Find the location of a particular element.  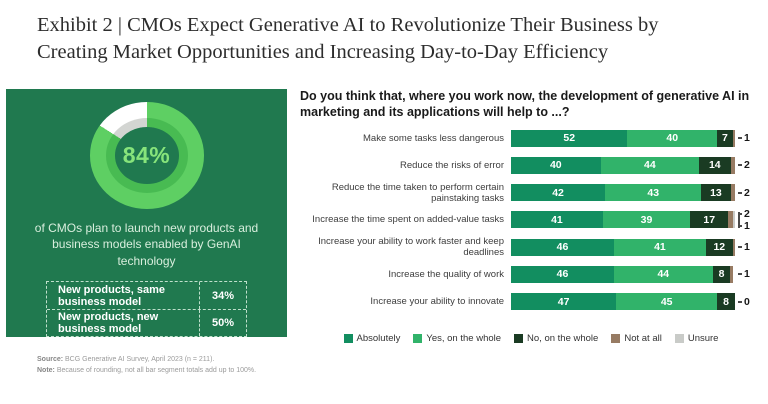

bar-row: Make some tasks less dangerous 52 40 7 1 is located at coordinates (531, 138).